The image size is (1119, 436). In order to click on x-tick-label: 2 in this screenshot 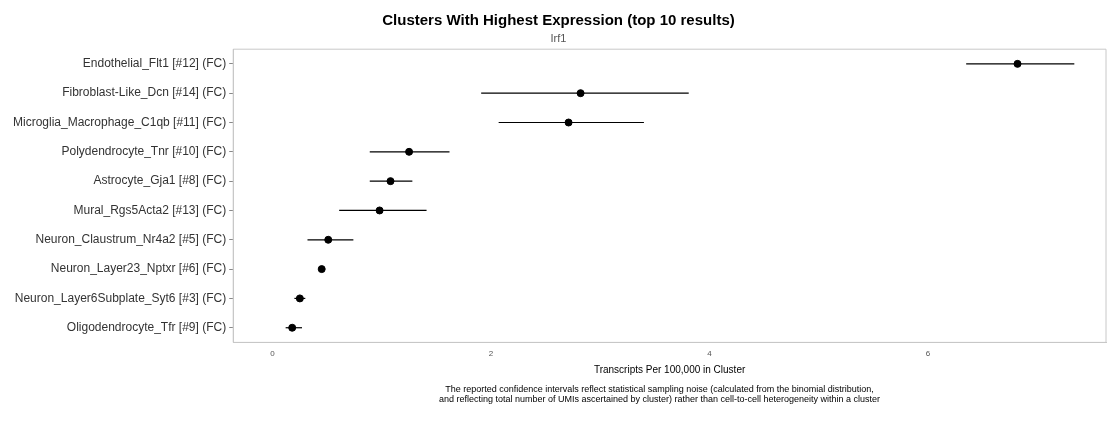, I will do `click(491, 354)`.